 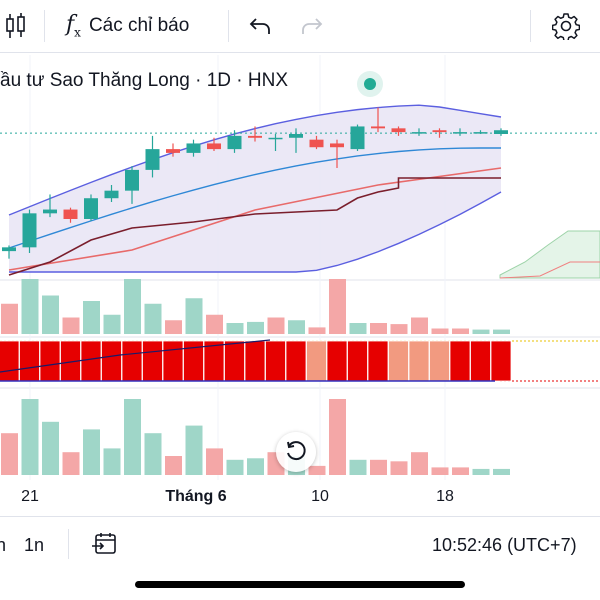 I want to click on home-indicator, so click(x=300, y=584).